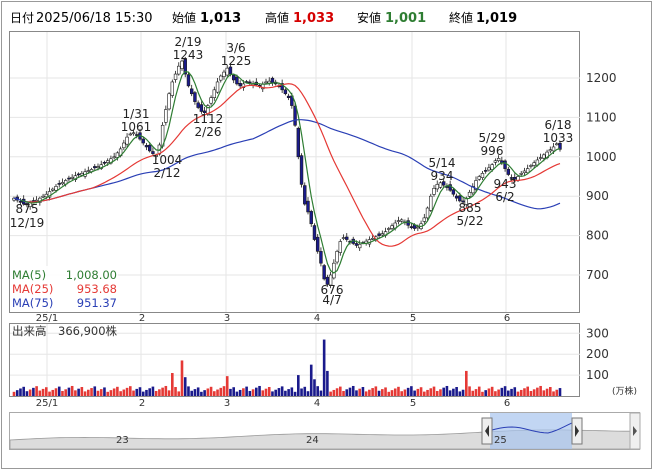 The width and height of the screenshot is (653, 474). I want to click on volume-panel, so click(294, 360).